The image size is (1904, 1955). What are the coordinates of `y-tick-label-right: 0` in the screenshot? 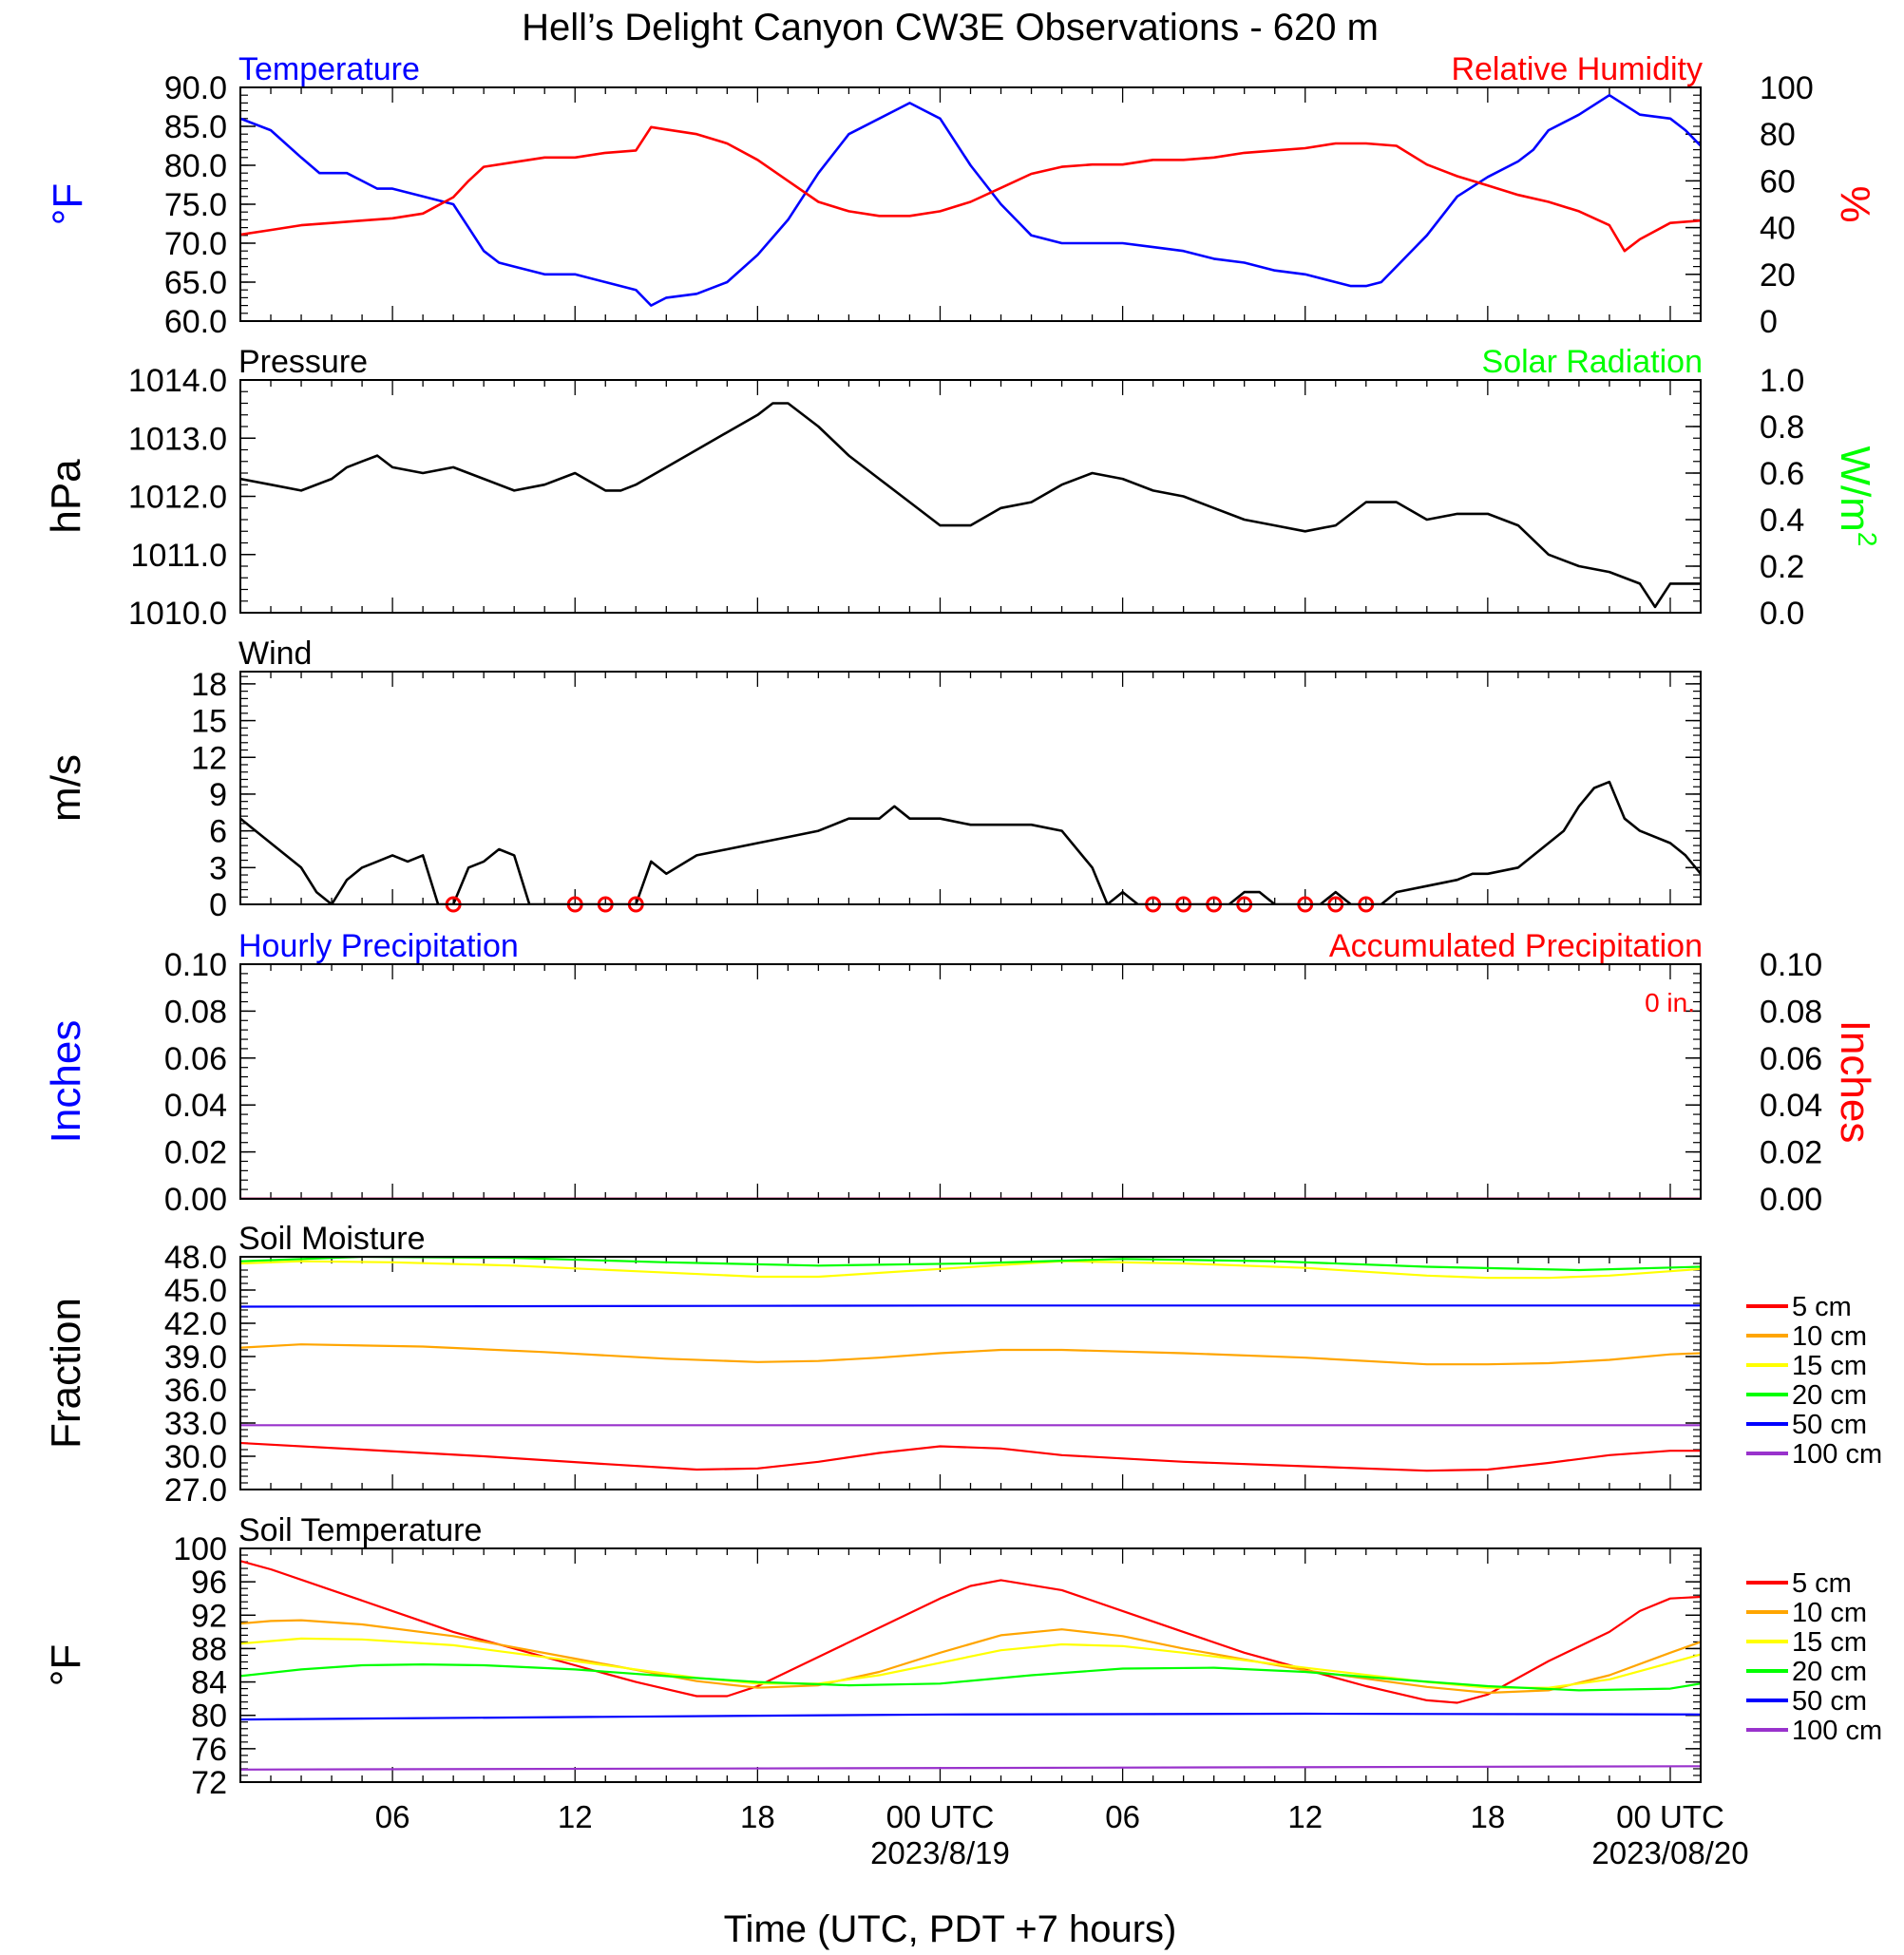 It's located at (1769, 322).